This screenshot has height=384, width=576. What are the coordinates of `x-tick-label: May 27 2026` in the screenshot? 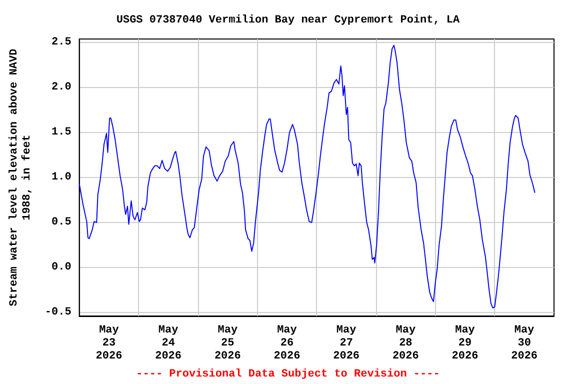 It's located at (346, 343).